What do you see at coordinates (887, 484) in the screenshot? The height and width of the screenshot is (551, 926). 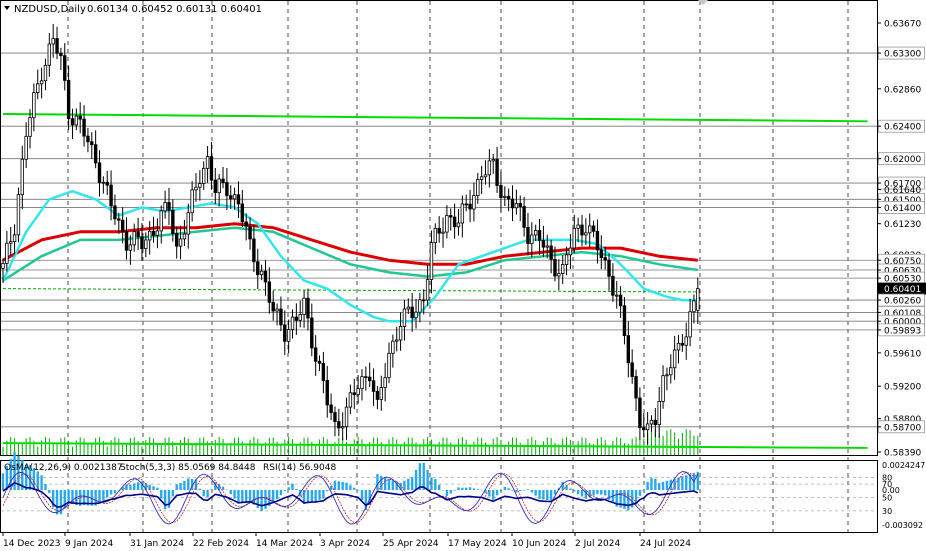 I see `indicator-scale-label: 70` at bounding box center [887, 484].